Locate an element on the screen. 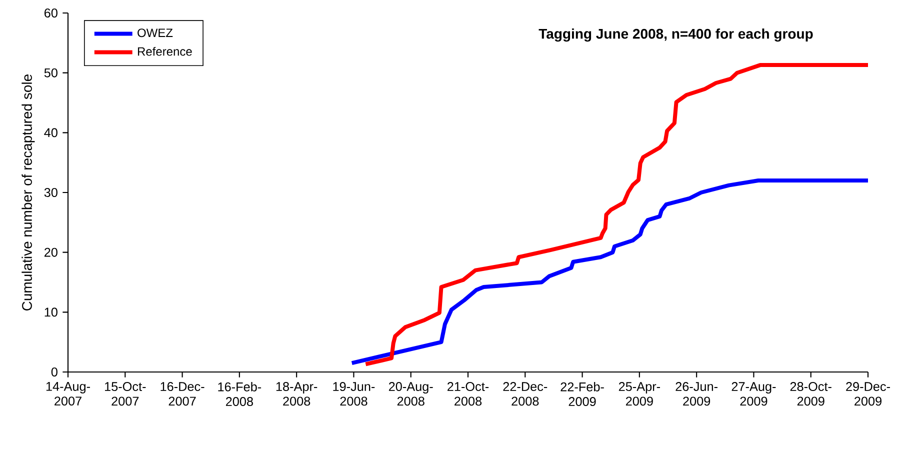 The width and height of the screenshot is (900, 454). x-tick-label: 15-Oct-2007 is located at coordinates (125, 394).